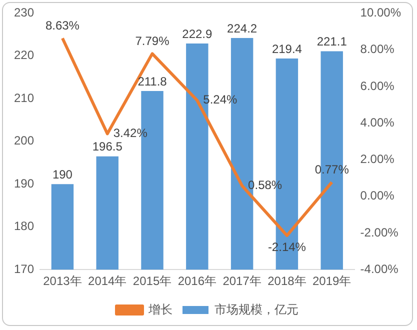 This screenshot has height=330, width=417. Describe the element at coordinates (62, 25) in the screenshot. I see `data-label: 8.63%` at that location.